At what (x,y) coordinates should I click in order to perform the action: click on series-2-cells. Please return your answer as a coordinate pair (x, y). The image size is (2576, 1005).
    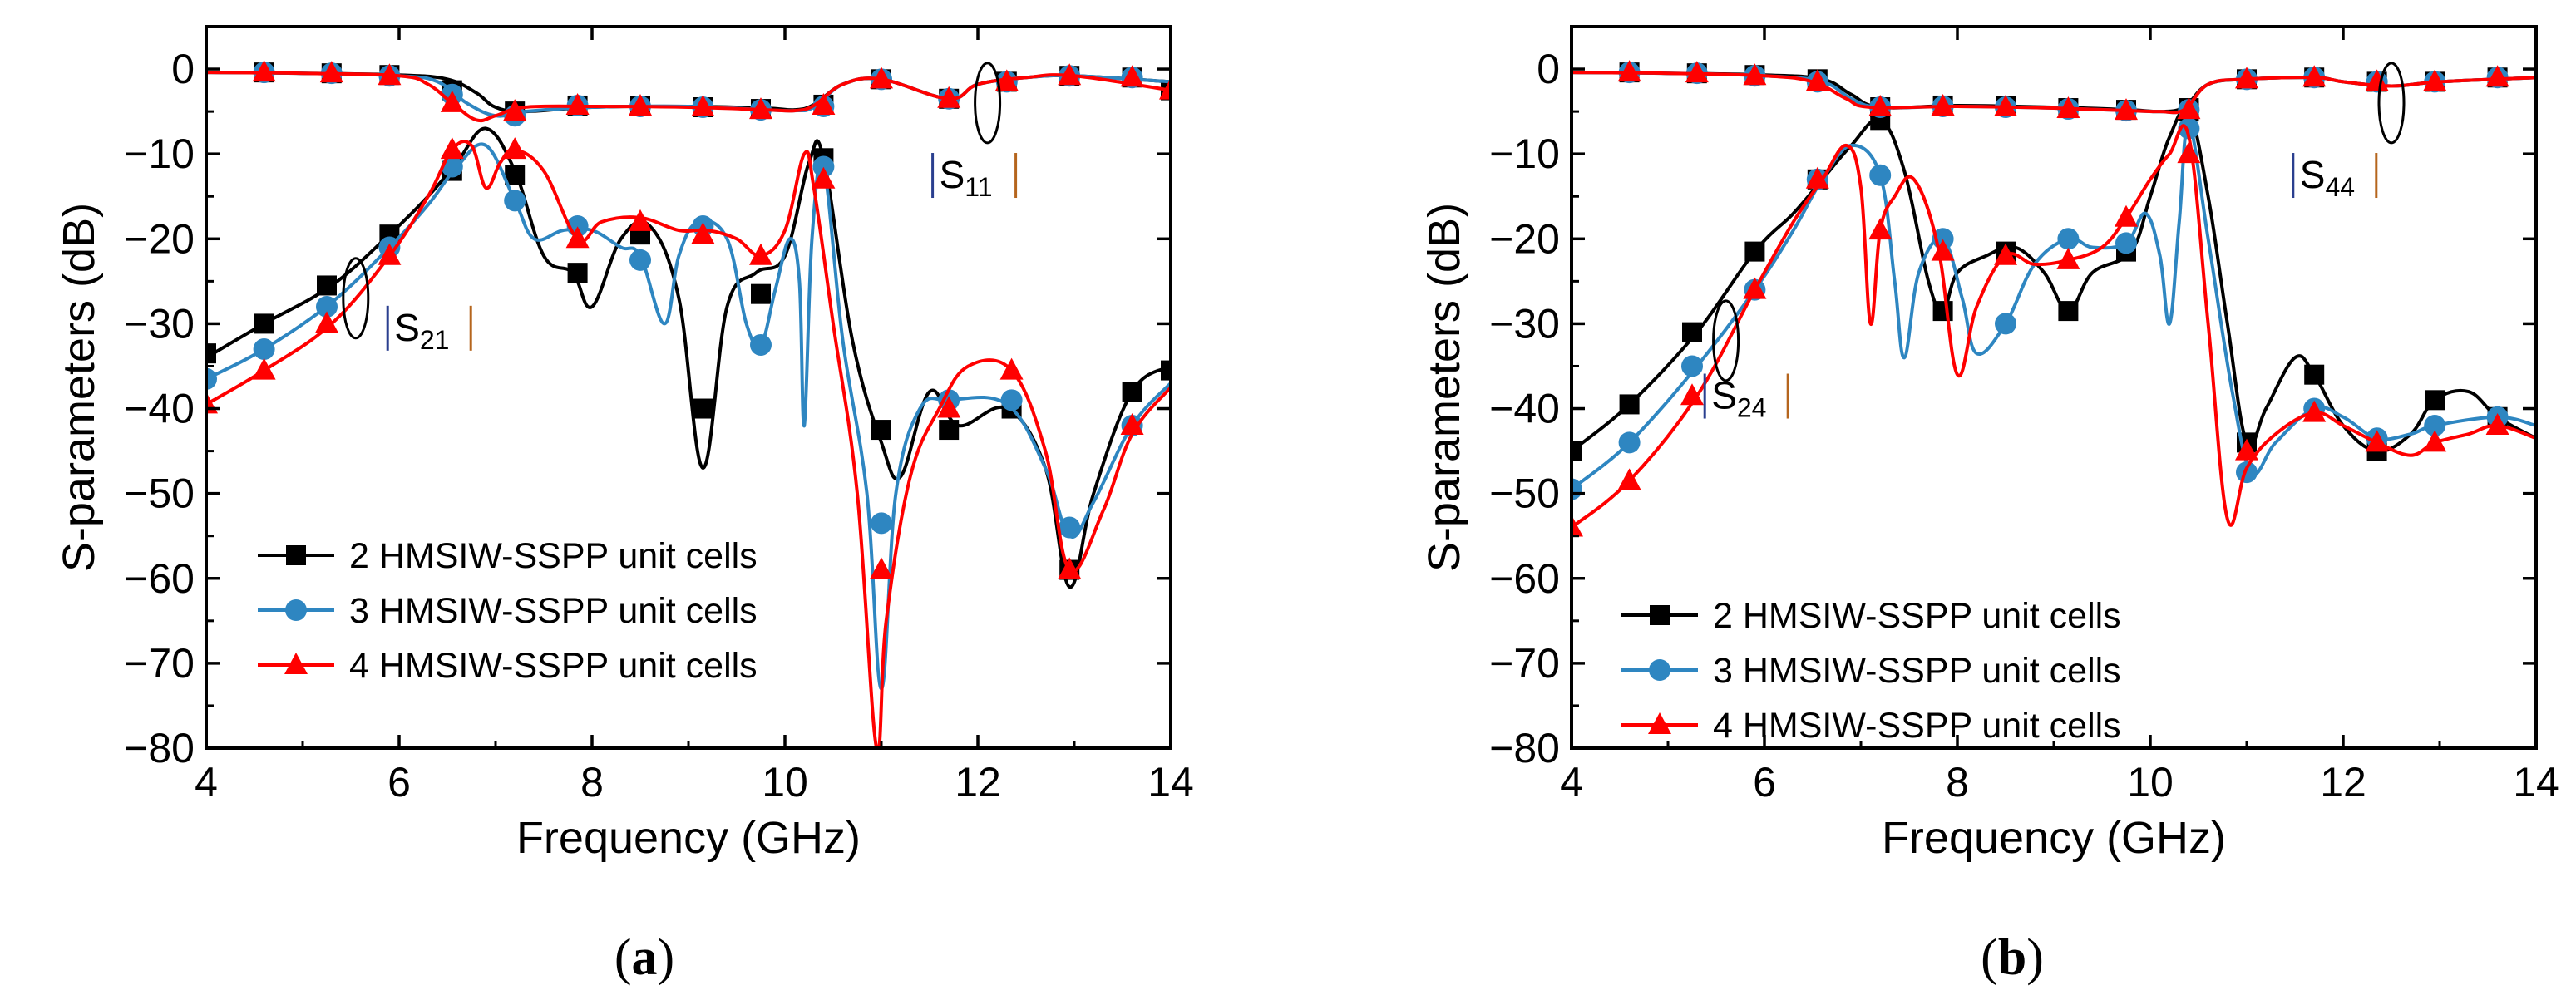
    Looking at the image, I should click on (2054, 261).